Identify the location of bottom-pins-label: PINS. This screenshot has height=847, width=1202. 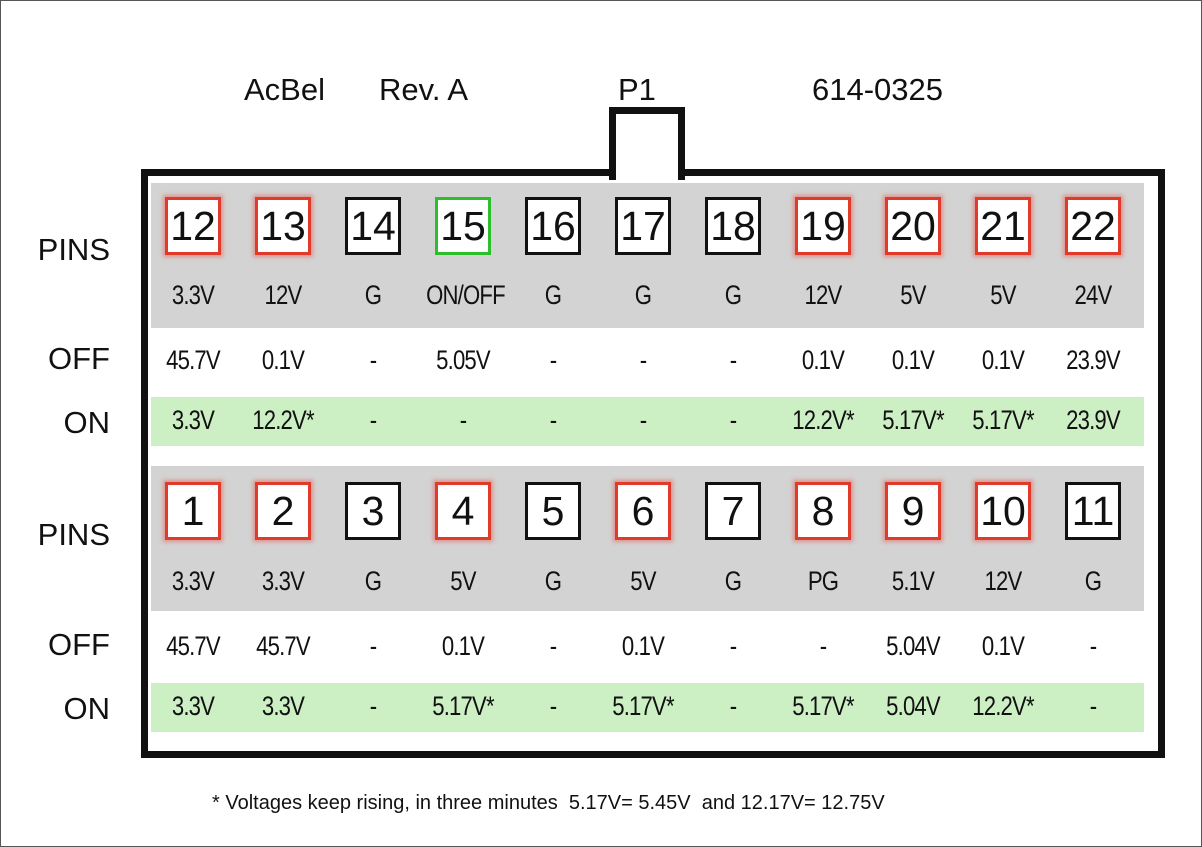
(73, 534).